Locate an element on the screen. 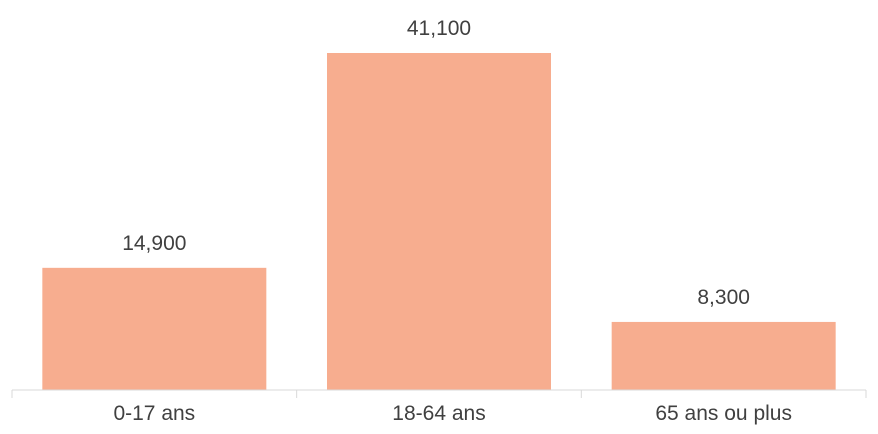 The image size is (878, 434). category-labels-layer: 0-17 ans 18-64 ans 65 ans ou plus is located at coordinates (452, 413).